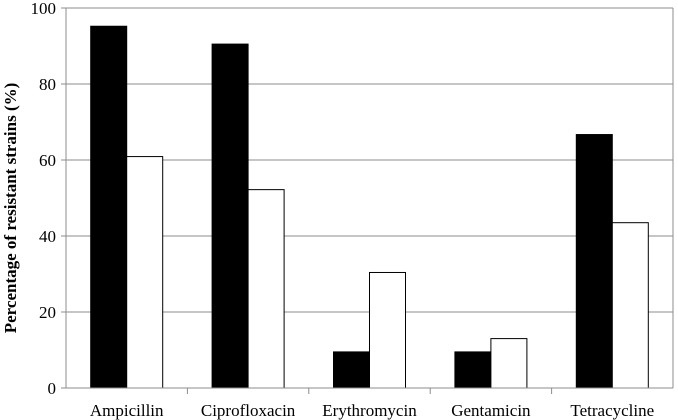 This screenshot has width=678, height=420. Describe the element at coordinates (612, 410) in the screenshot. I see `x-tick-label: Tetracycline` at that location.